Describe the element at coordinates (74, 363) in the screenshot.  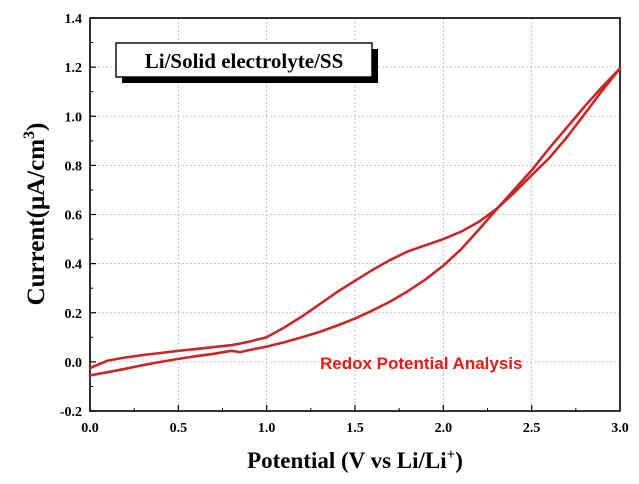
I see `y-tick-label: 0.0` at that location.